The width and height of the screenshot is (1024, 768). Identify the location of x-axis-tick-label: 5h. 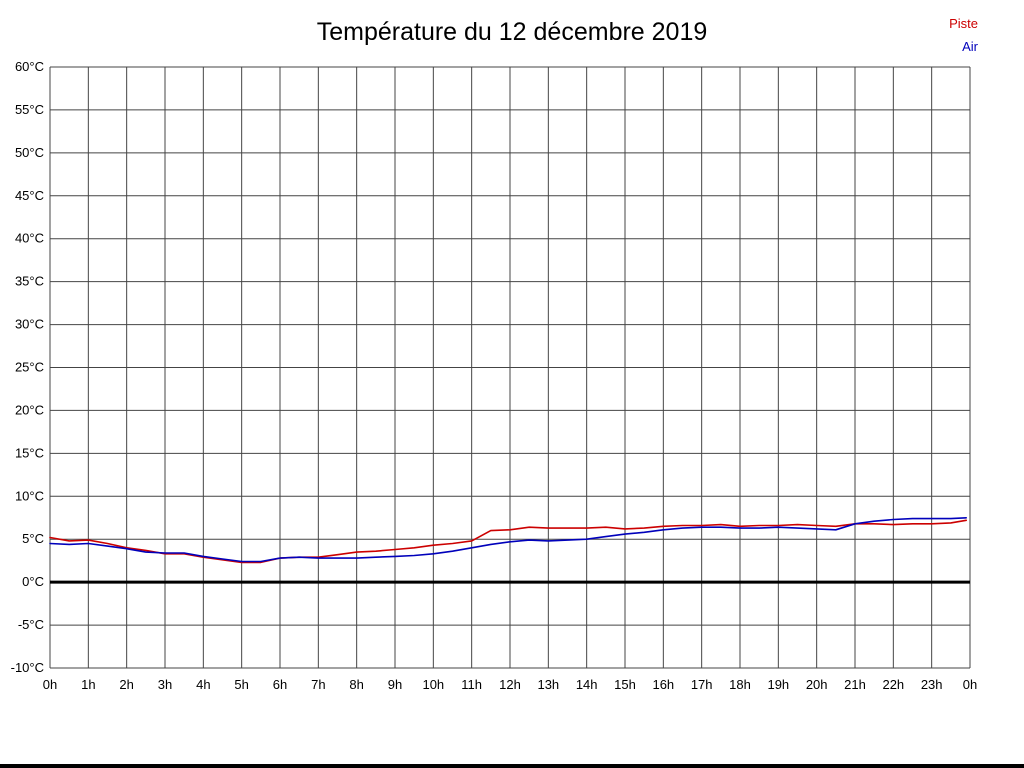
(241, 684).